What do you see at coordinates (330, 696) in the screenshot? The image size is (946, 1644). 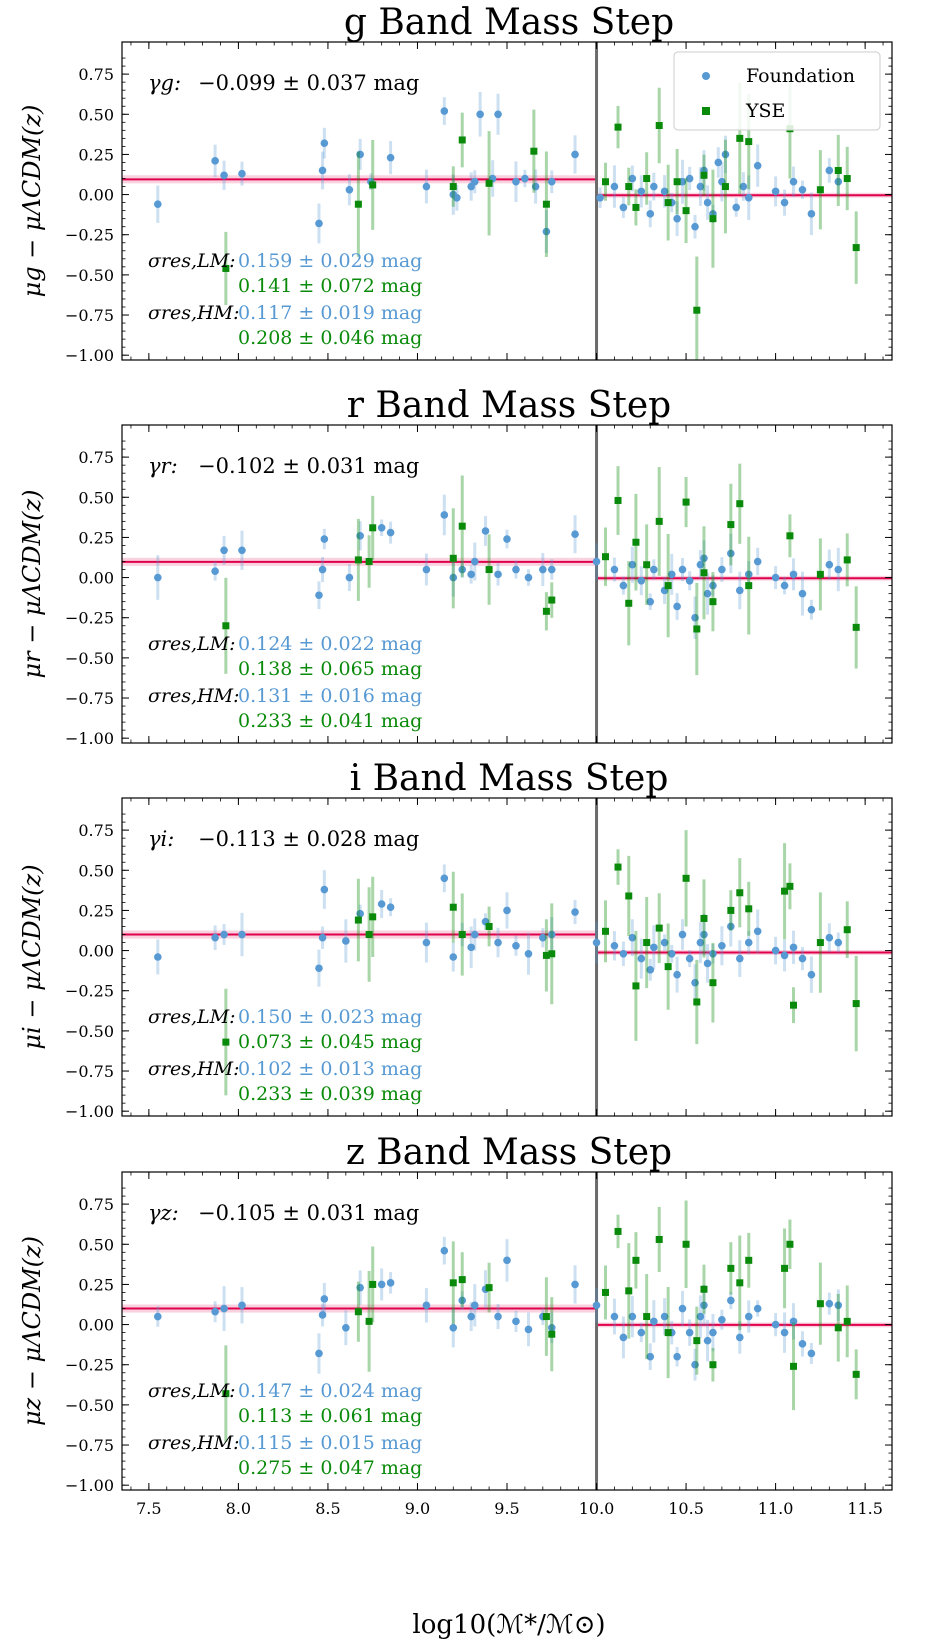 I see `sigma-hm-foundation: 0.131 ± 0.016 mag` at bounding box center [330, 696].